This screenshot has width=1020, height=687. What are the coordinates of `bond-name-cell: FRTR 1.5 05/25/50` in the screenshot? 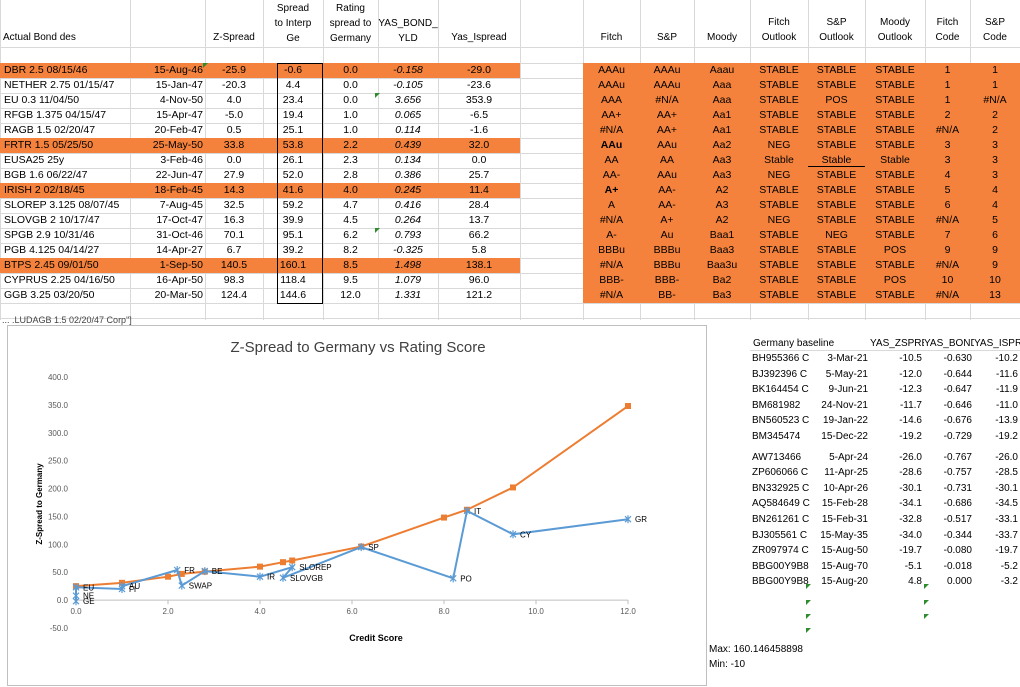 It's located at (49, 145).